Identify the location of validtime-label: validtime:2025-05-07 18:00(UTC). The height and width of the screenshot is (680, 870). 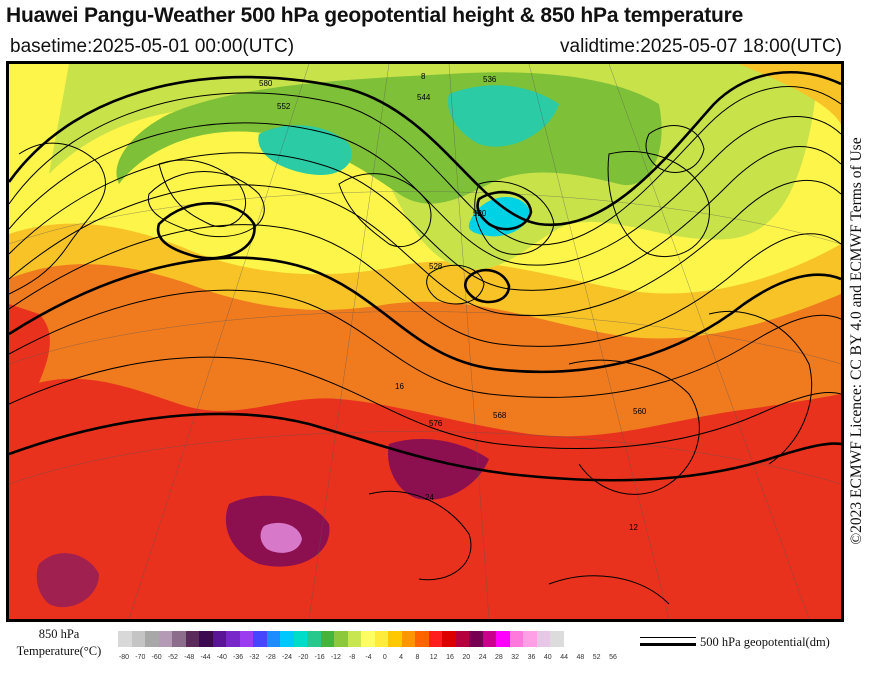
(701, 46).